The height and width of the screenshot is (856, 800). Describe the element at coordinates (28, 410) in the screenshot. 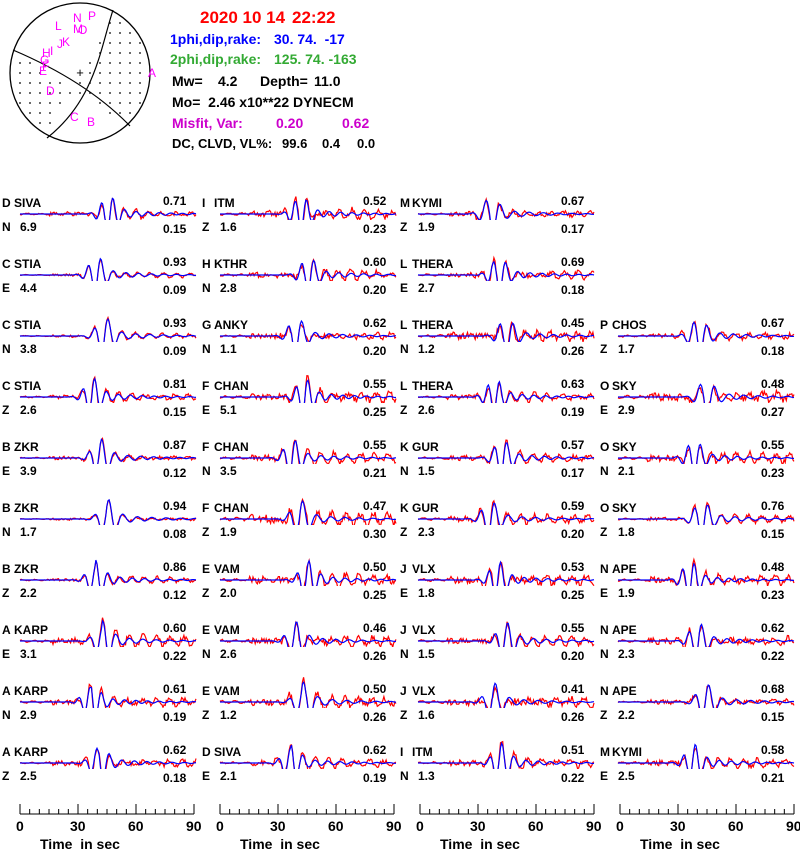

I see `max-amplitude: 2.6` at that location.